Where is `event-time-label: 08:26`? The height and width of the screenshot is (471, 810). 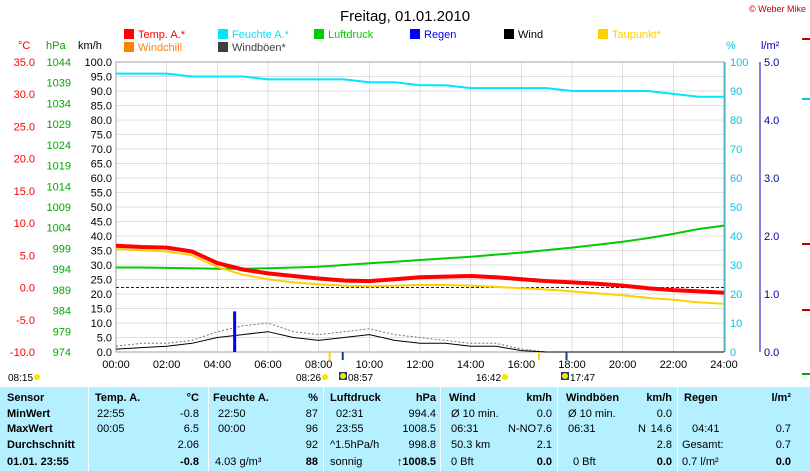 event-time-label: 08:26 is located at coordinates (308, 378).